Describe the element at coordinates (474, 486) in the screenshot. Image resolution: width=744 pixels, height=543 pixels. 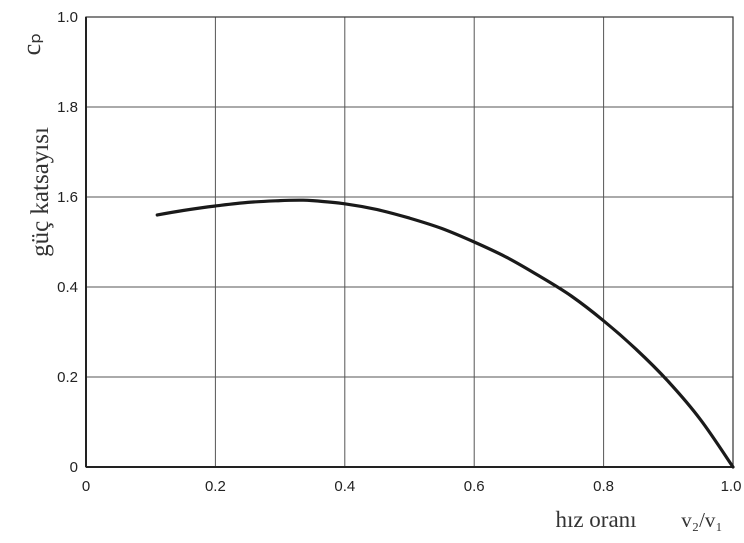
I see `x-tick-label: 0.6` at that location.